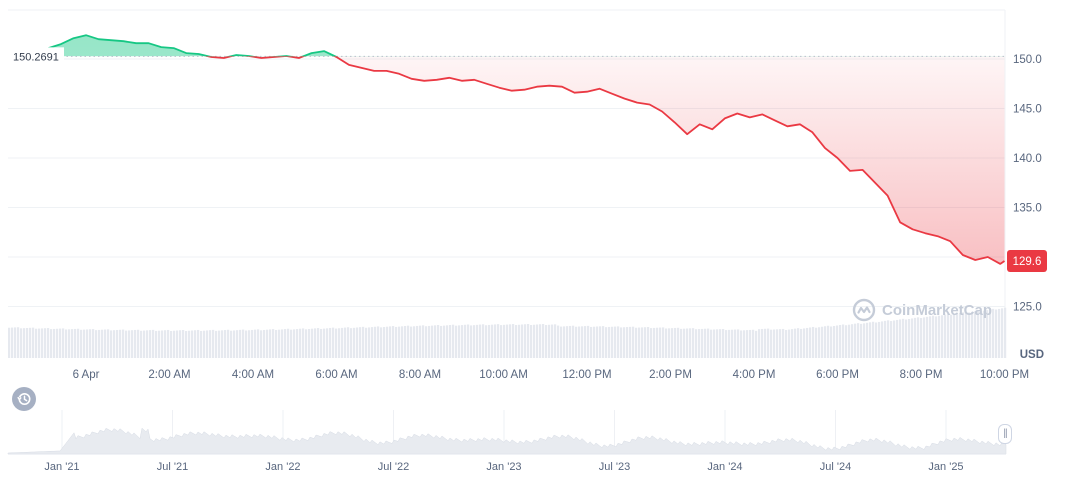 The width and height of the screenshot is (1072, 477). What do you see at coordinates (24, 399) in the screenshot?
I see `history-button` at bounding box center [24, 399].